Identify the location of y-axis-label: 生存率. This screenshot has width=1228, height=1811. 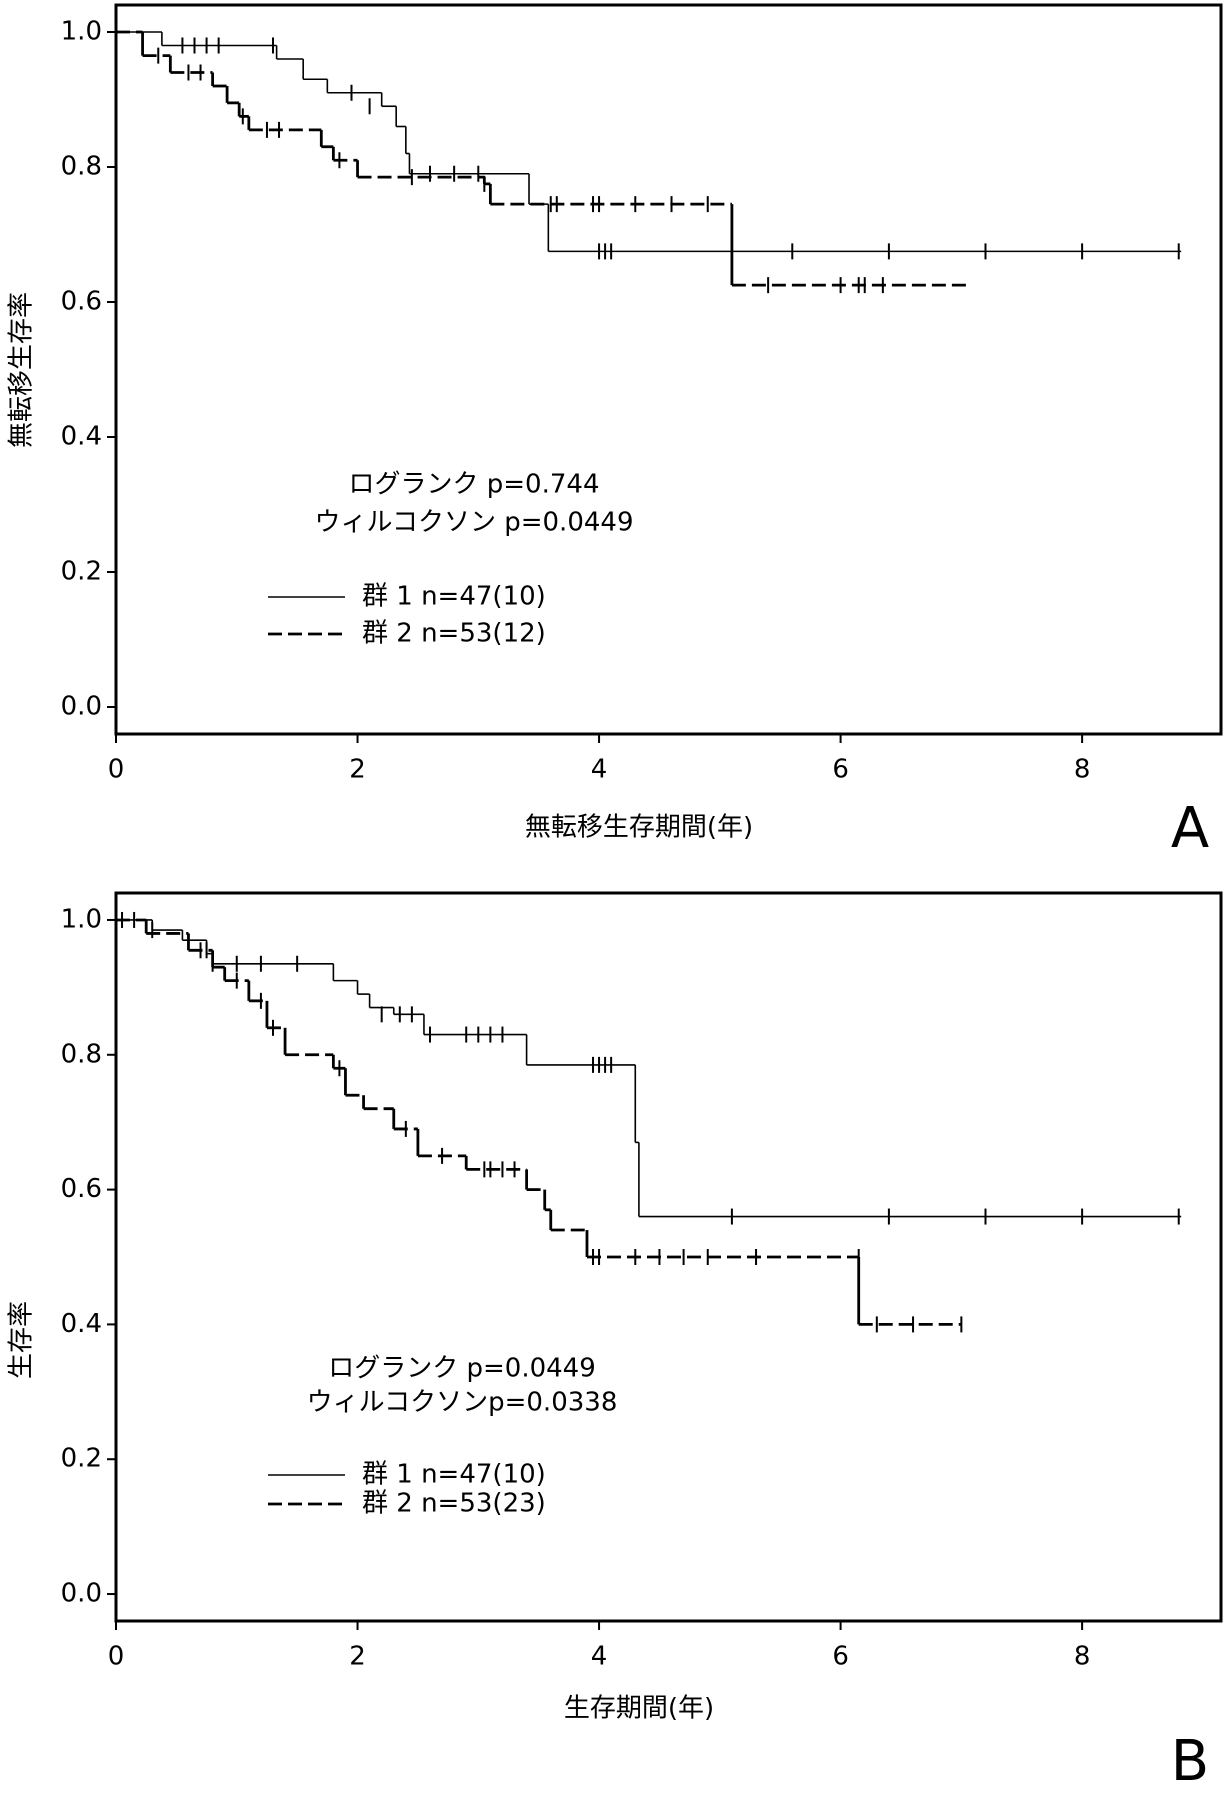
(22, 1340).